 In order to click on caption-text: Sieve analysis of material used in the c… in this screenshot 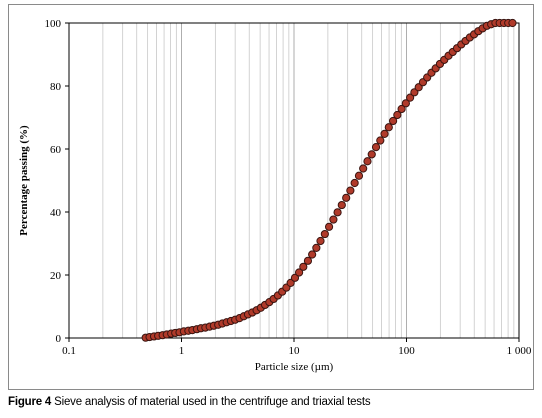, I will do `click(211, 402)`.